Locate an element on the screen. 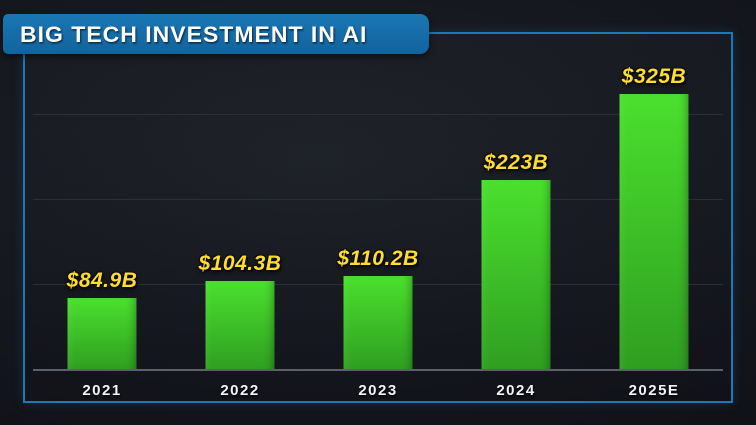  bar-2025e is located at coordinates (654, 232).